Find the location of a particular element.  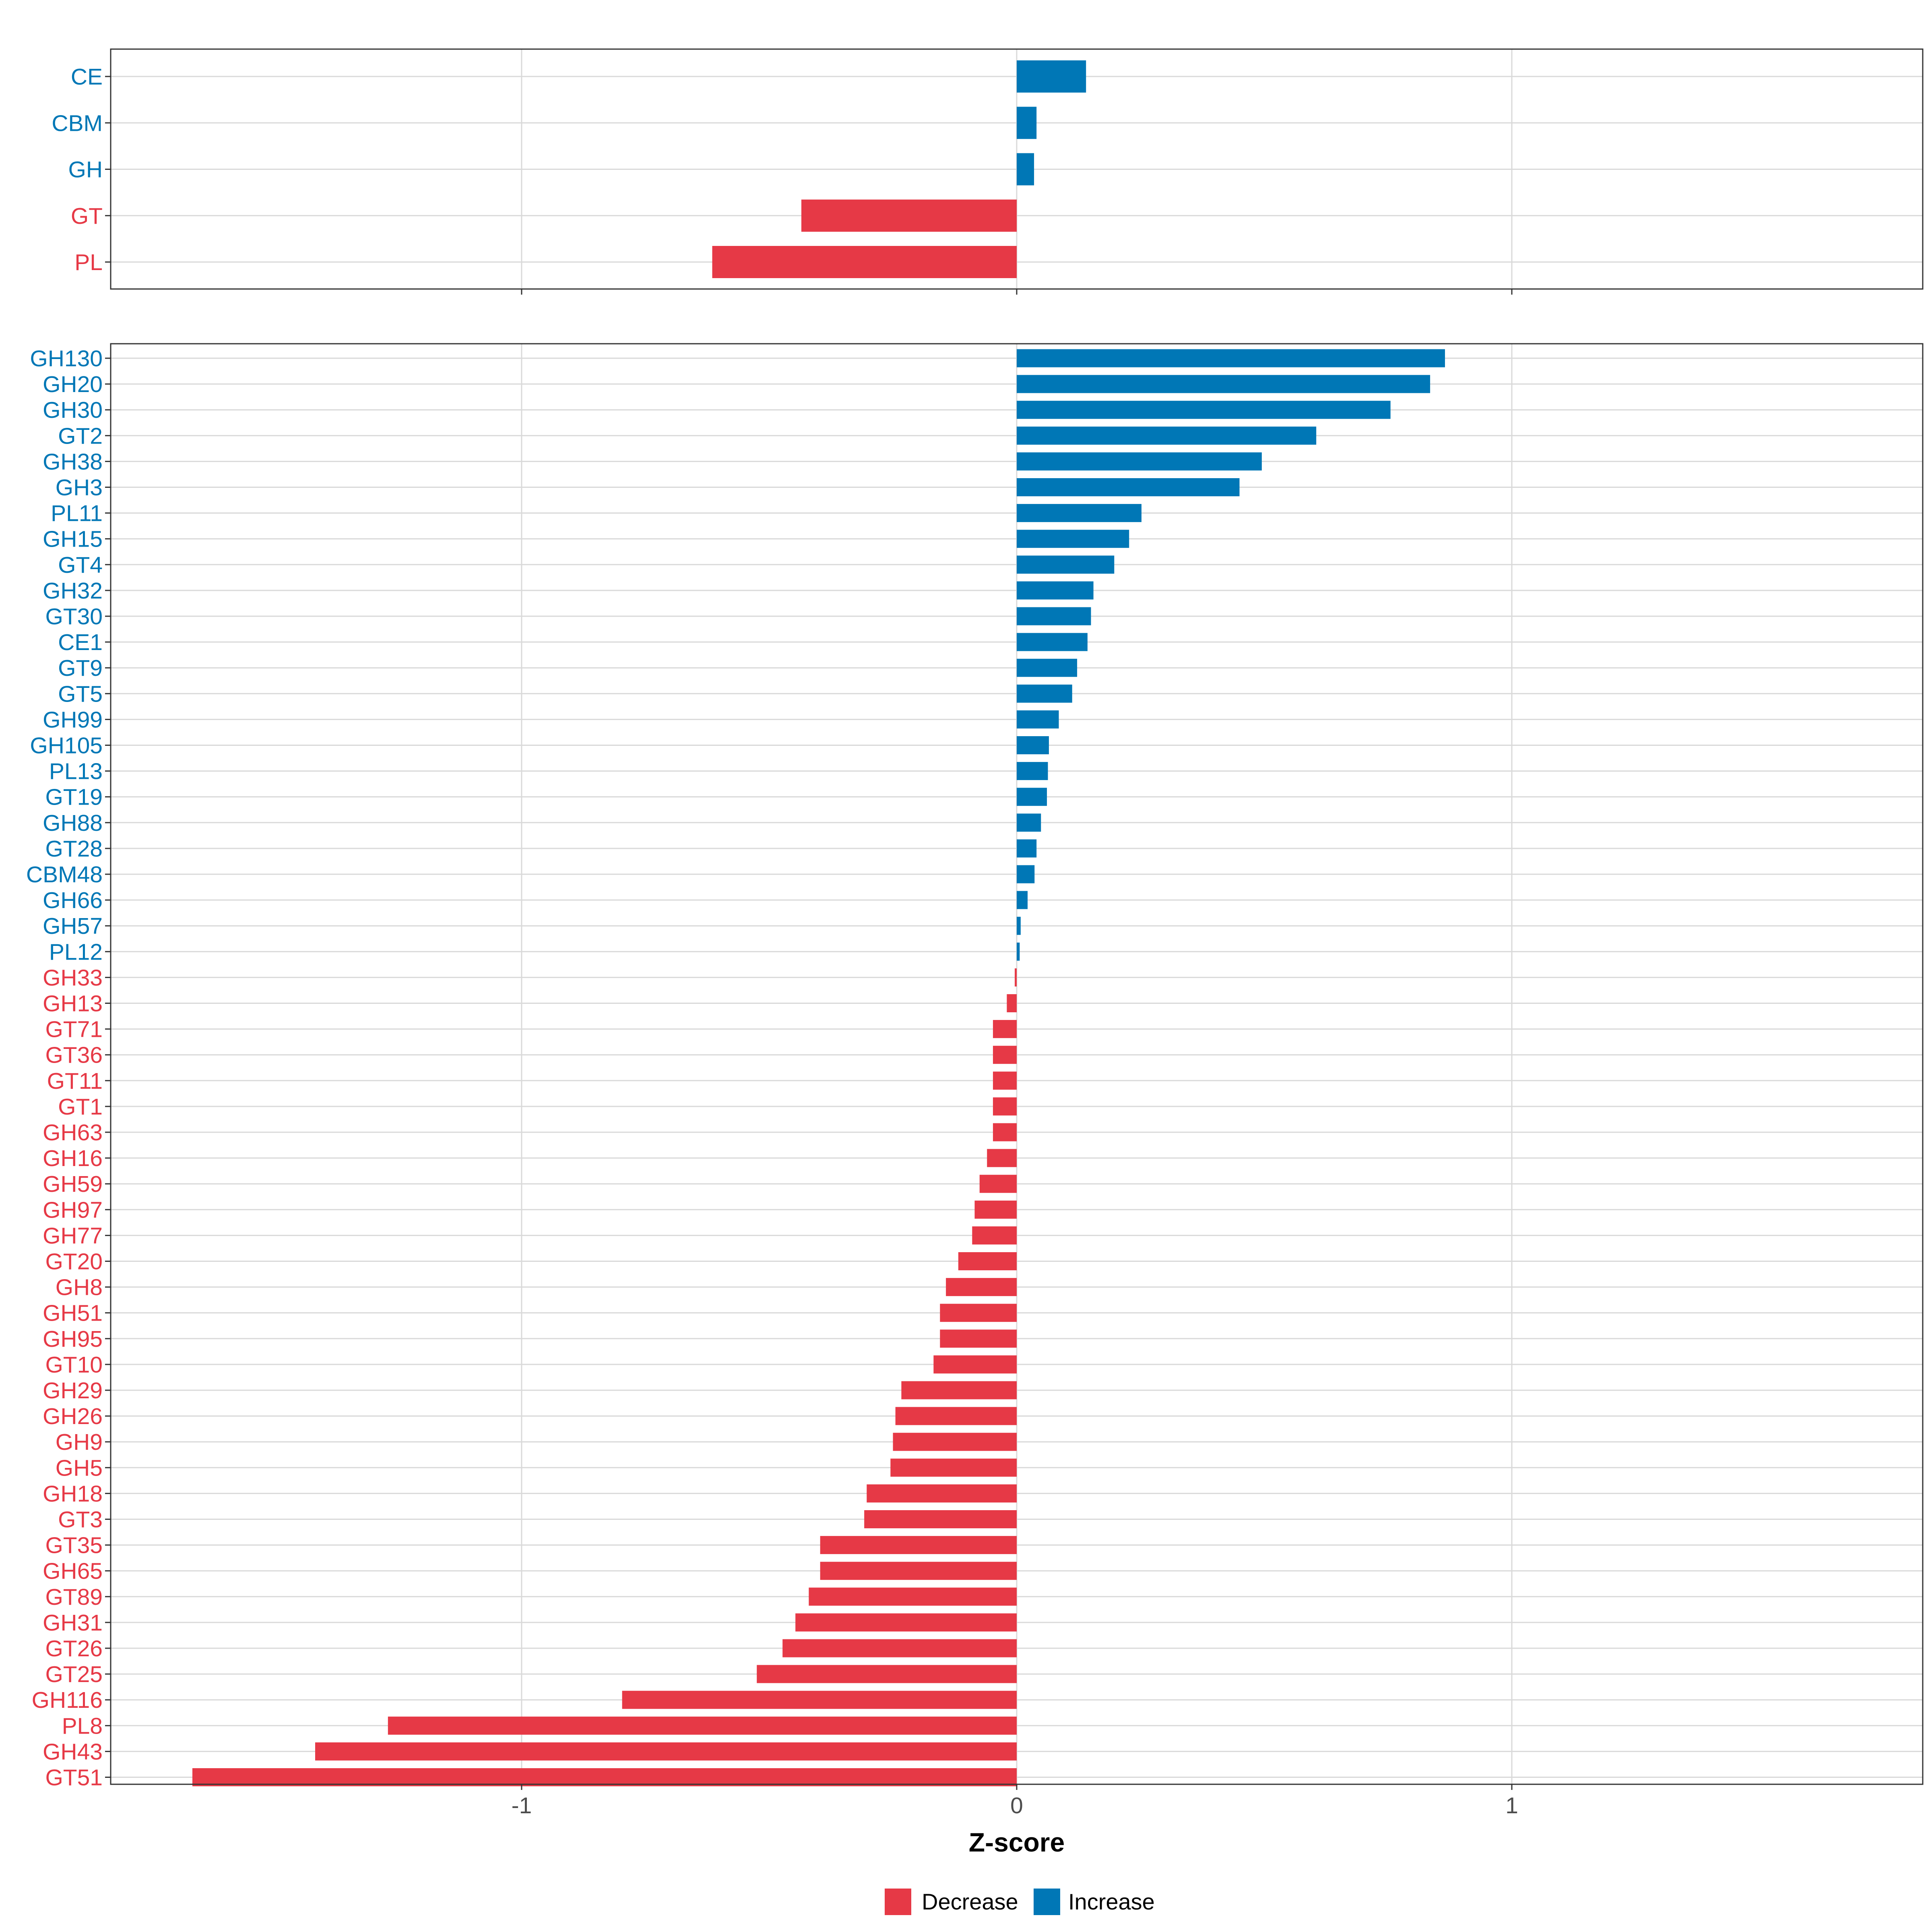

bottom-ylabel-gh95: GH95 is located at coordinates (73, 1339).